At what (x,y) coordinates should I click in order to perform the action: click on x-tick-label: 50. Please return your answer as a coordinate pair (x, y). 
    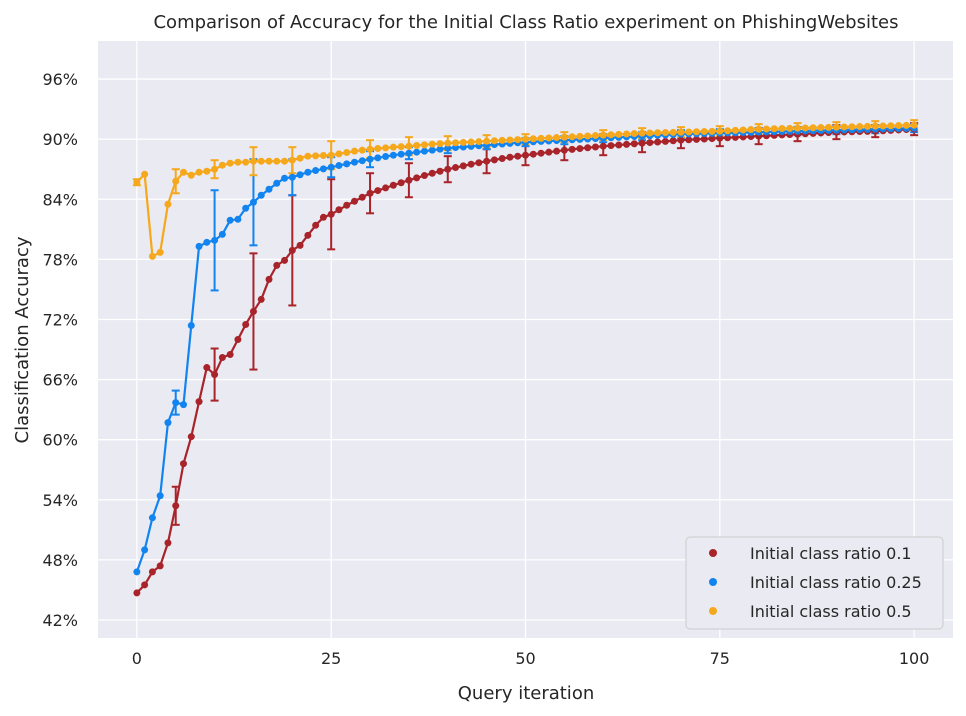
    Looking at the image, I should click on (525, 658).